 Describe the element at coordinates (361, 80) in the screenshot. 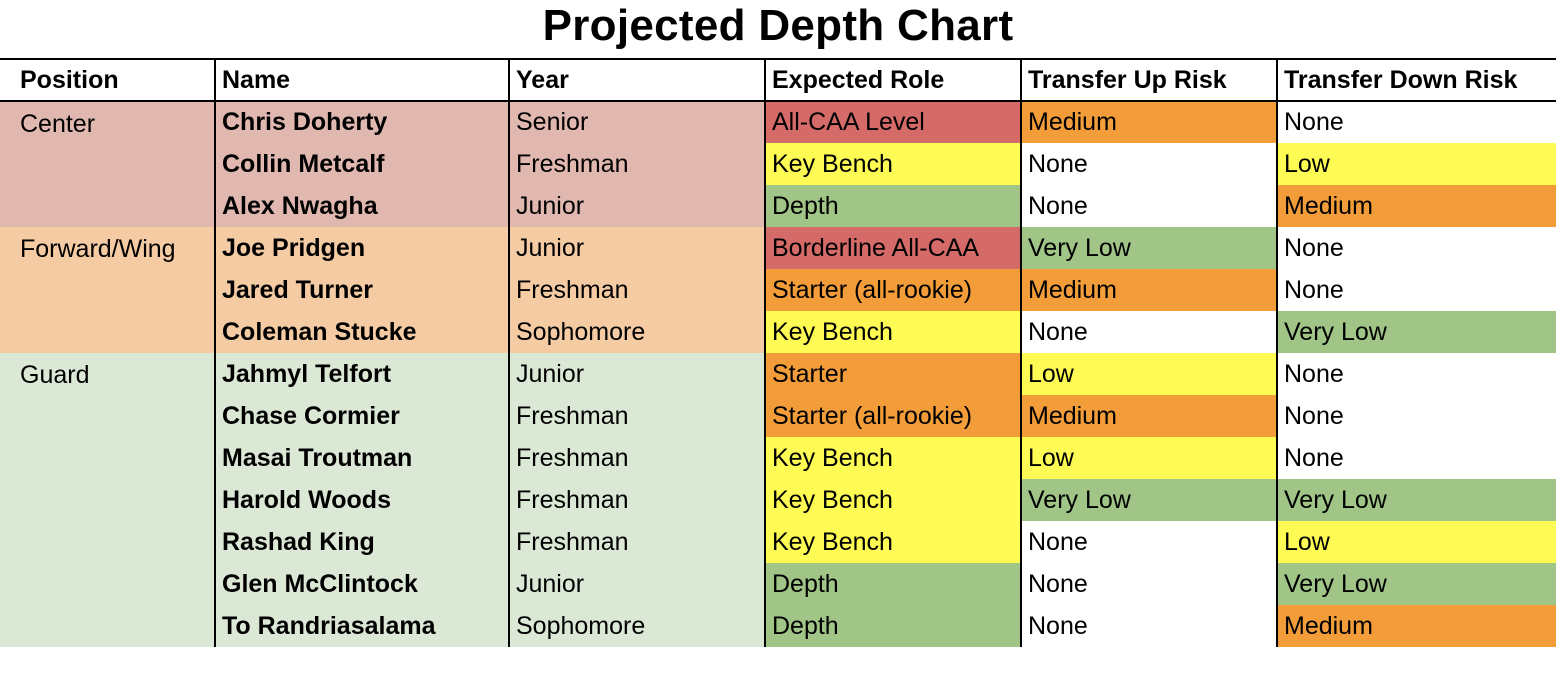

I see `header-name: Name` at that location.